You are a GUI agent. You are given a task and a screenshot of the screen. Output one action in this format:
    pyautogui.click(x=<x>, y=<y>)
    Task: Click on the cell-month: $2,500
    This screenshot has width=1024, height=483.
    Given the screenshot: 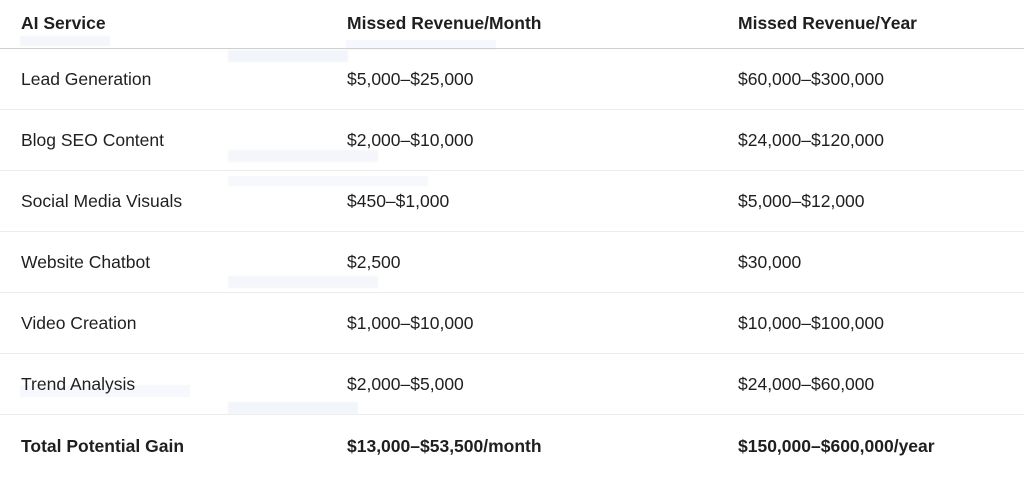 What is the action you would take?
    pyautogui.click(x=542, y=262)
    